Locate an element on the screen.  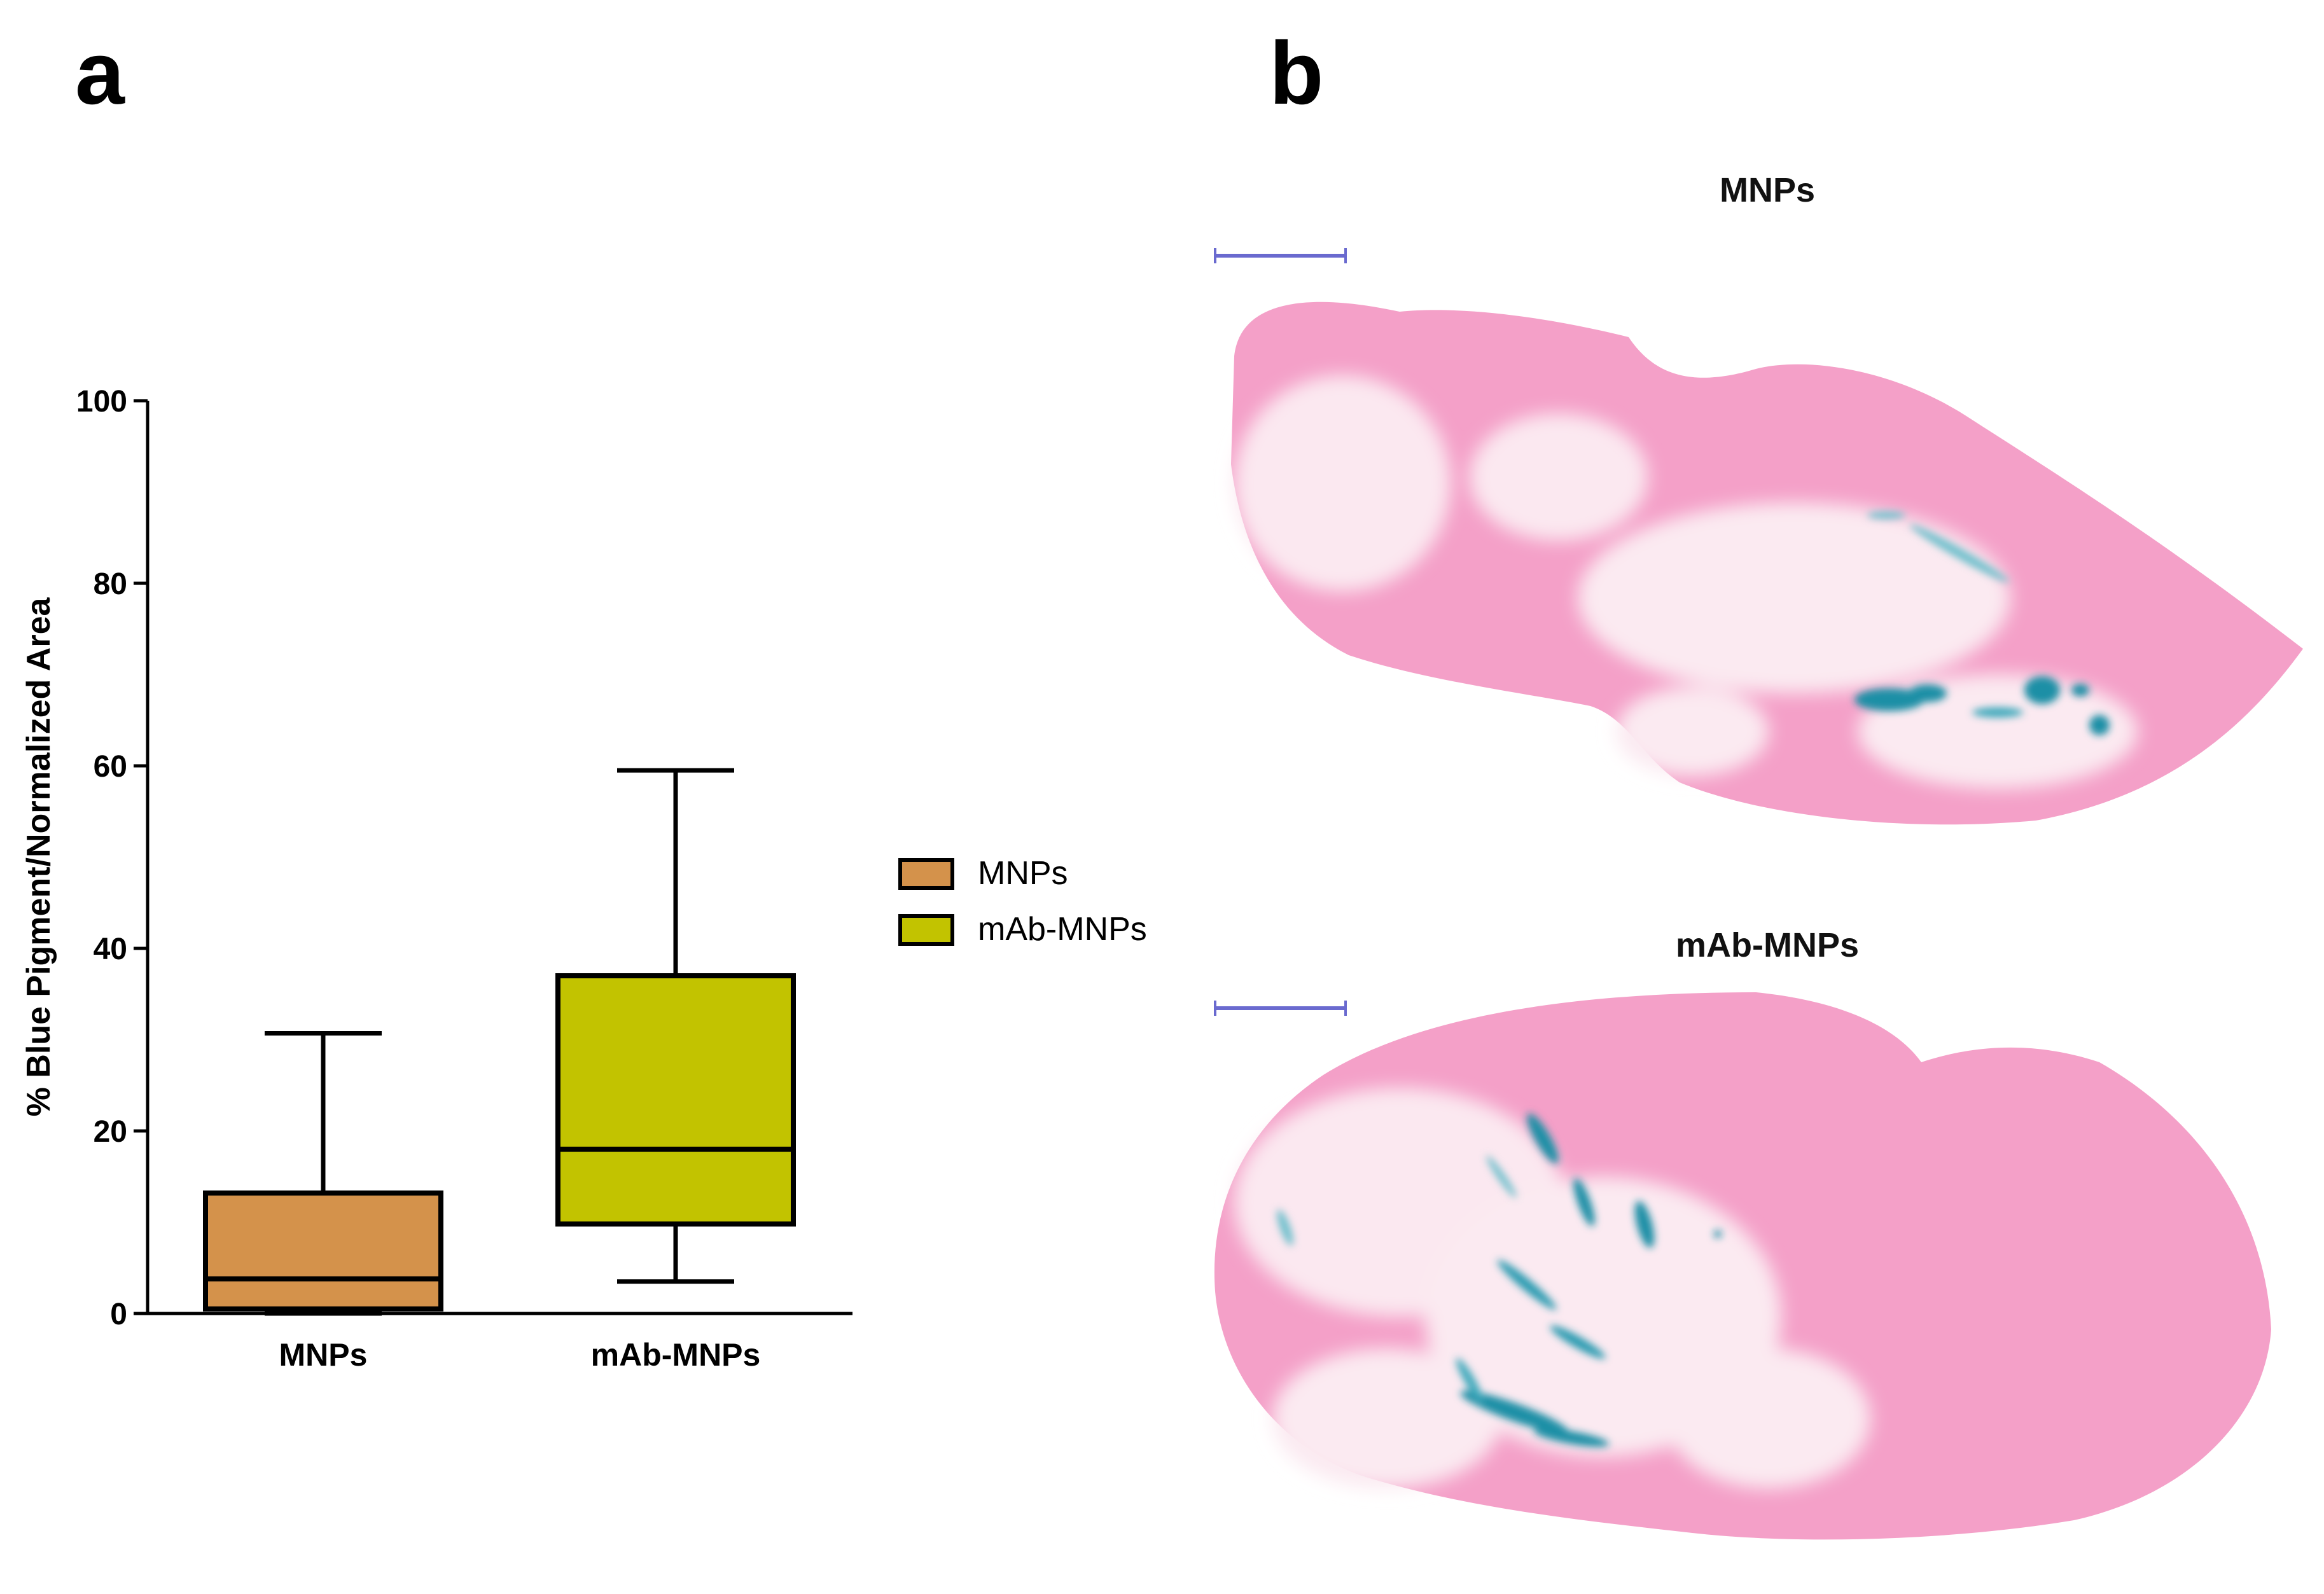
legend-label: mAb-MNPs is located at coordinates (1062, 929).